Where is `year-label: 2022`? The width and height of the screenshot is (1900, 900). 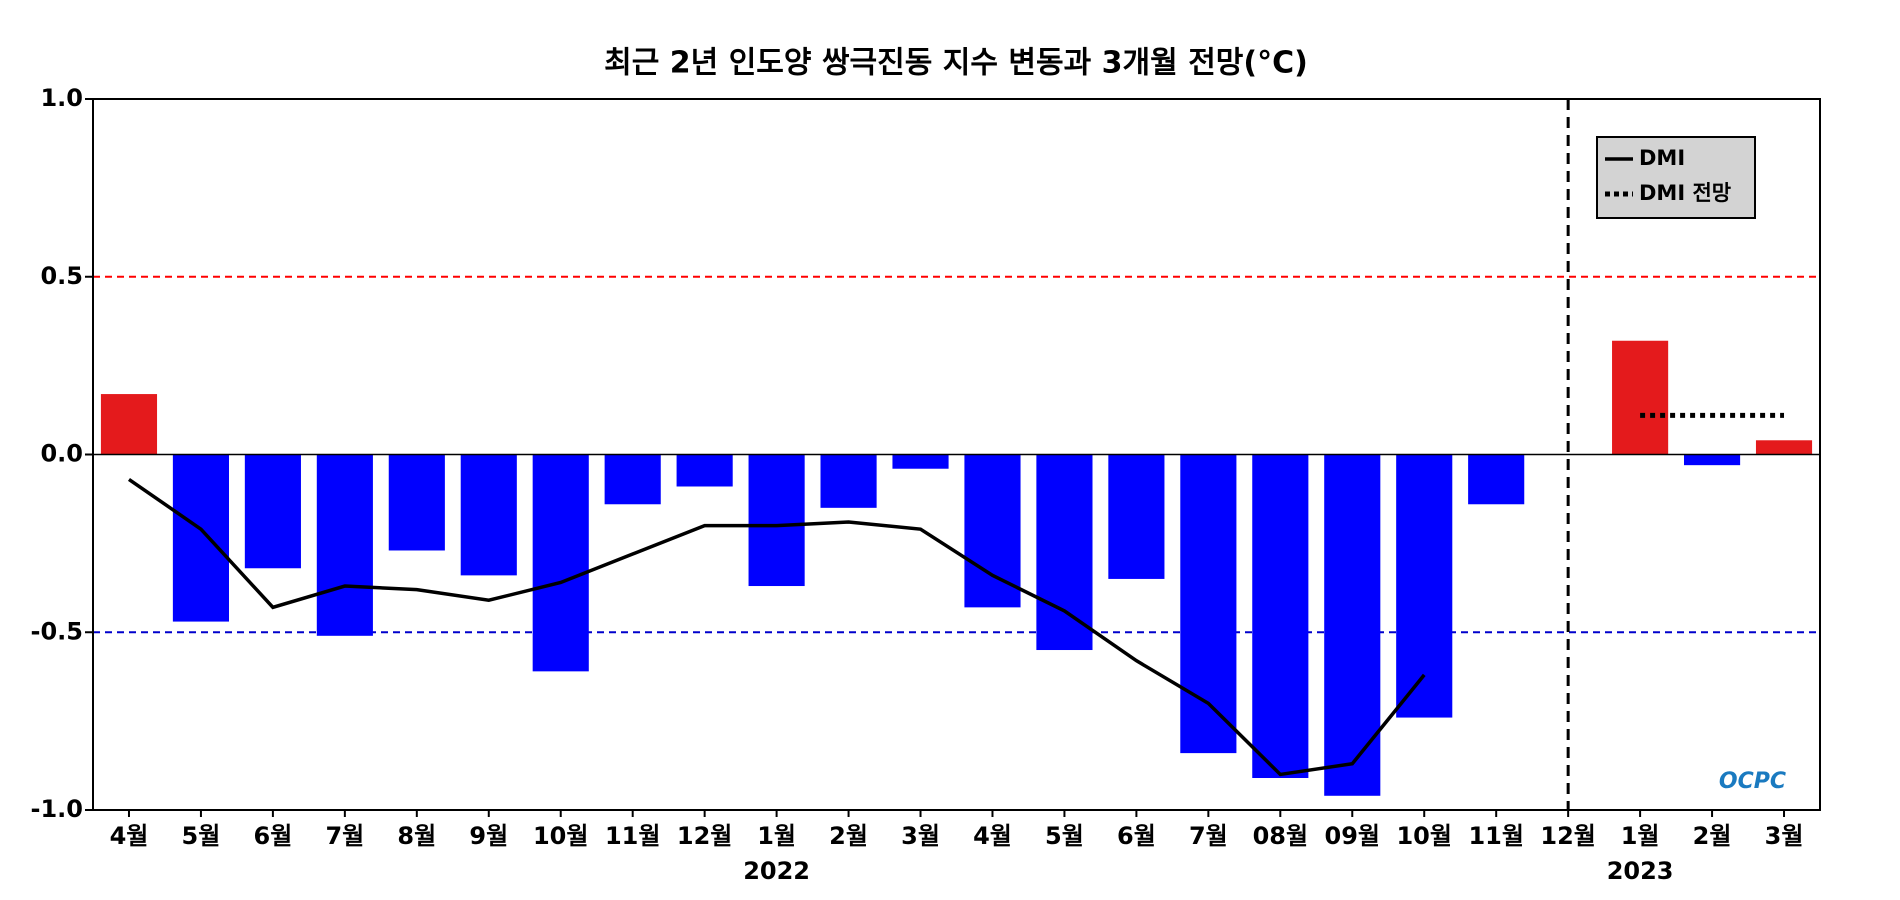
year-label: 2022 is located at coordinates (776, 871).